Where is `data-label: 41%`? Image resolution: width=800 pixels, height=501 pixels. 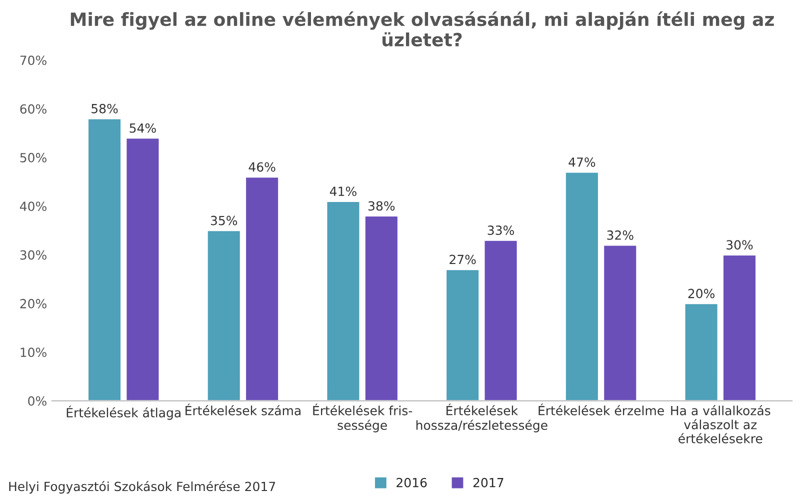
data-label: 41% is located at coordinates (343, 191).